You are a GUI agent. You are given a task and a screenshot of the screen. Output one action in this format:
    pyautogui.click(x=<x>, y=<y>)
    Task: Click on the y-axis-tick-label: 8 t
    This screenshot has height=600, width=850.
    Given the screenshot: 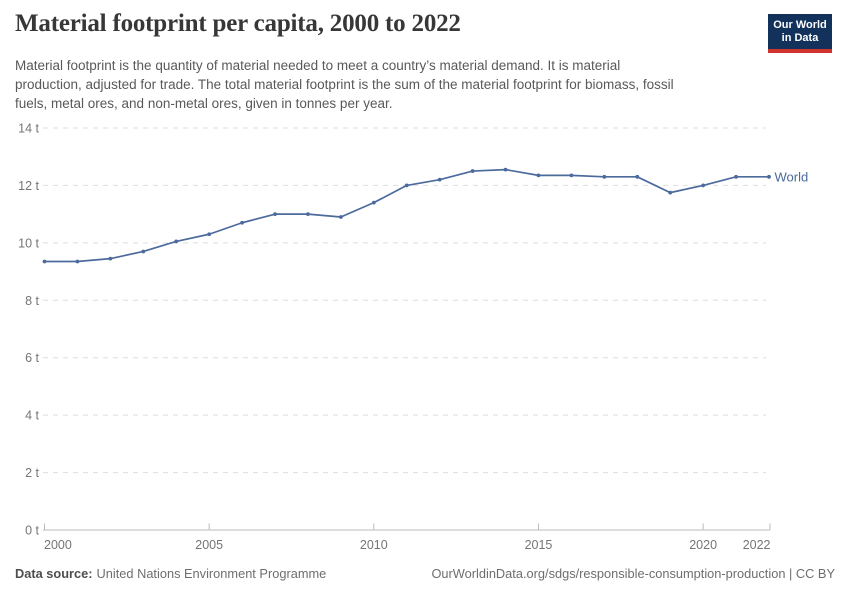 What is the action you would take?
    pyautogui.click(x=32, y=301)
    